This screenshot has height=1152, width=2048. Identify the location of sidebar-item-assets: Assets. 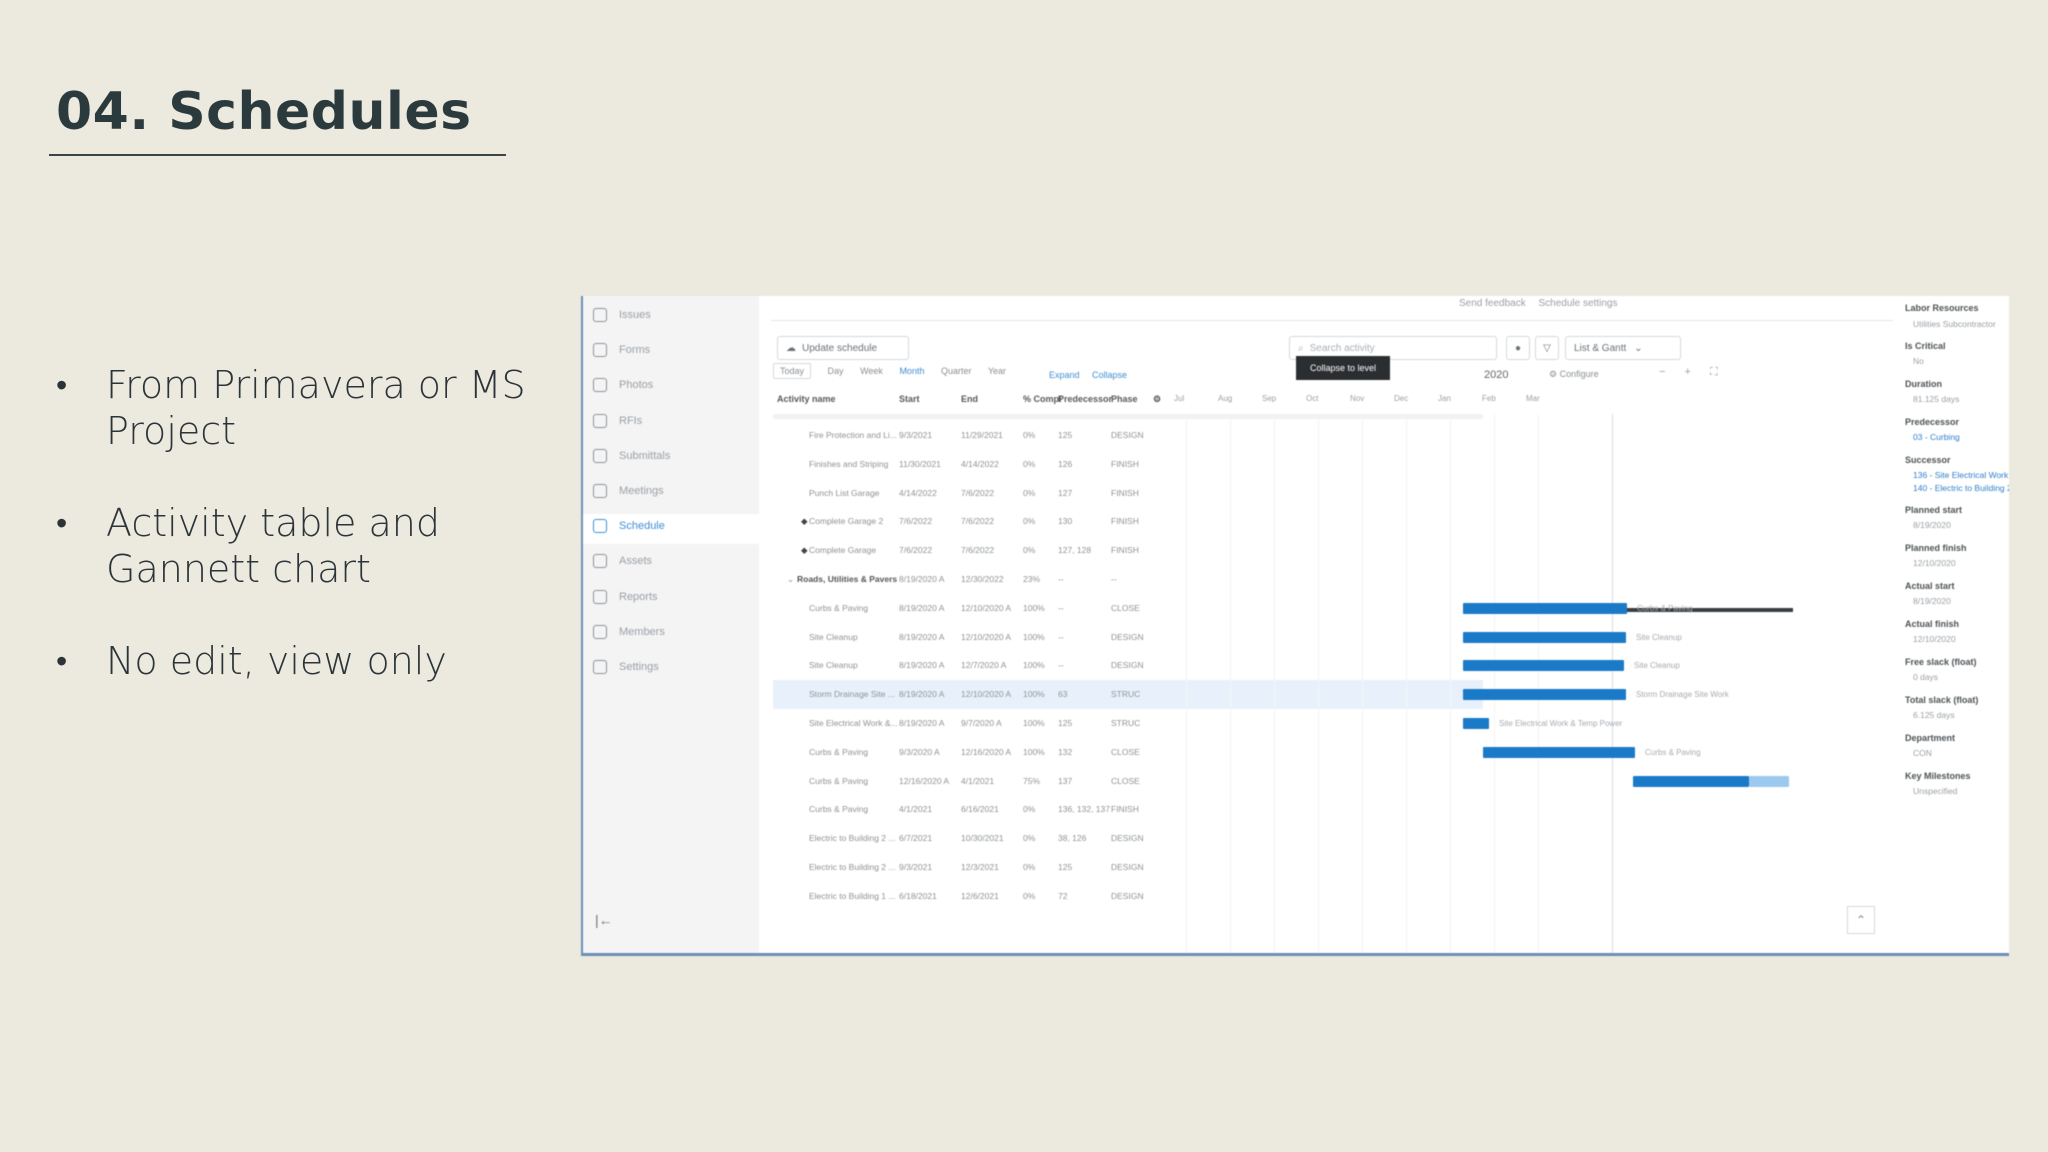
(622, 561).